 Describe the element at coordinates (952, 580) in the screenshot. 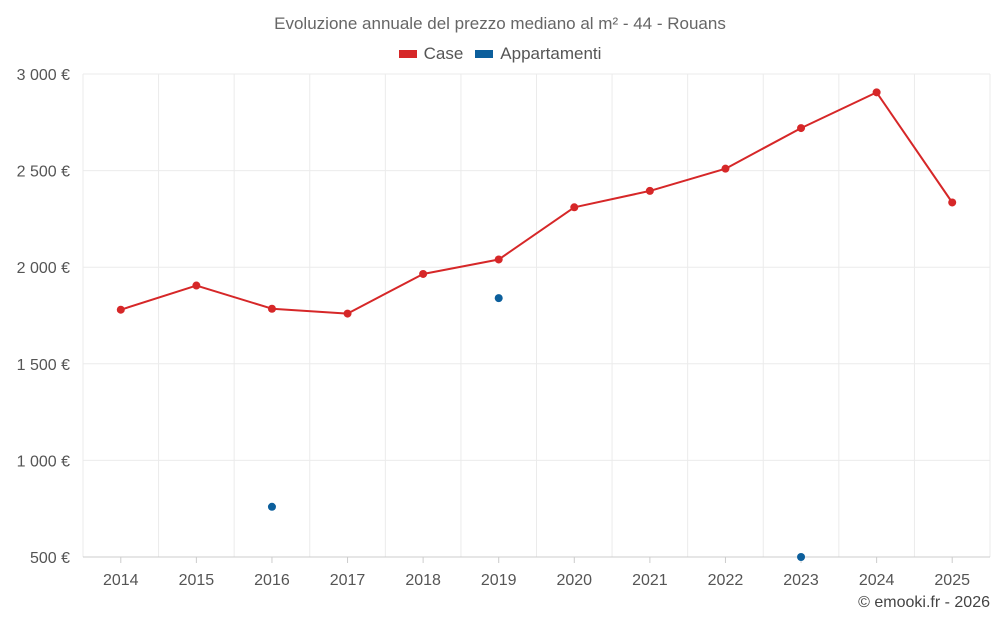

I see `x-tick-label: 2025` at that location.